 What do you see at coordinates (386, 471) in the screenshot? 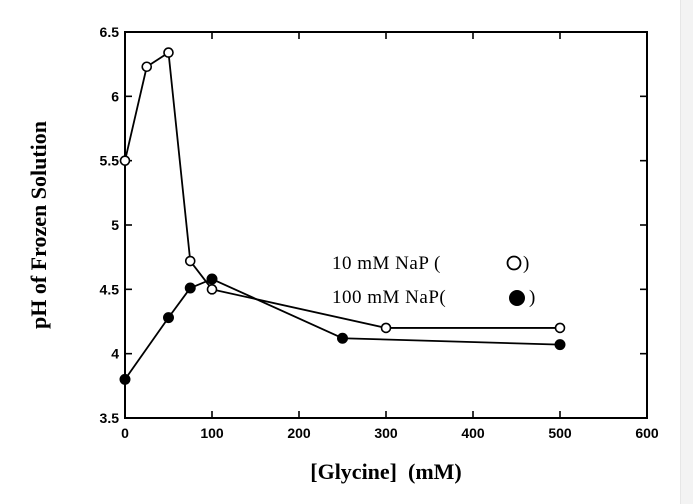
I see `x-axis-label: [Glycine] (mM)` at bounding box center [386, 471].